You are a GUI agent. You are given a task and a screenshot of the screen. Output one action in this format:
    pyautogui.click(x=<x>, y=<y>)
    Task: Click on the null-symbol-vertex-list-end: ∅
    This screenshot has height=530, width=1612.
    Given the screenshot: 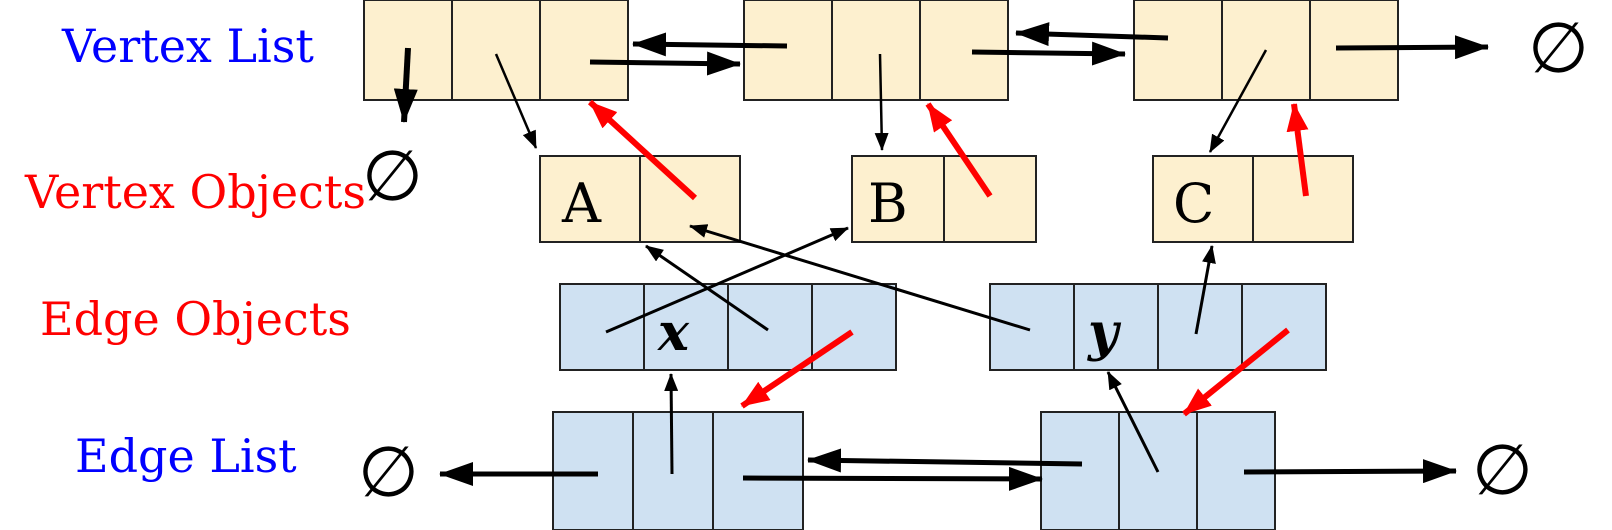 What is the action you would take?
    pyautogui.click(x=1558, y=48)
    